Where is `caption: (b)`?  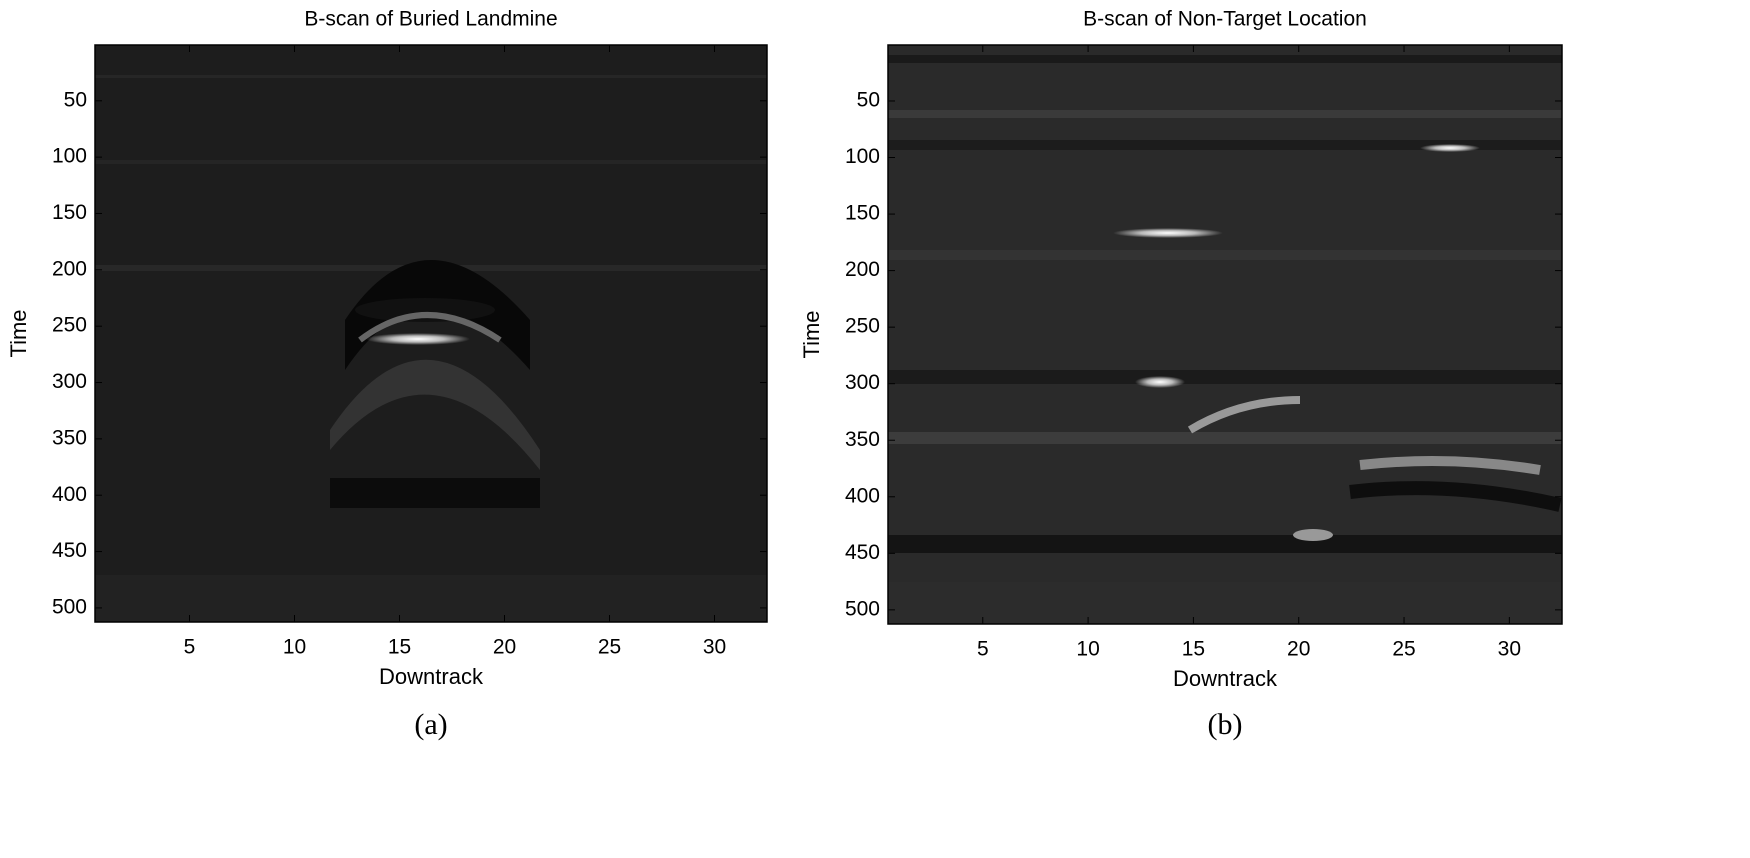
caption: (b) is located at coordinates (1225, 724).